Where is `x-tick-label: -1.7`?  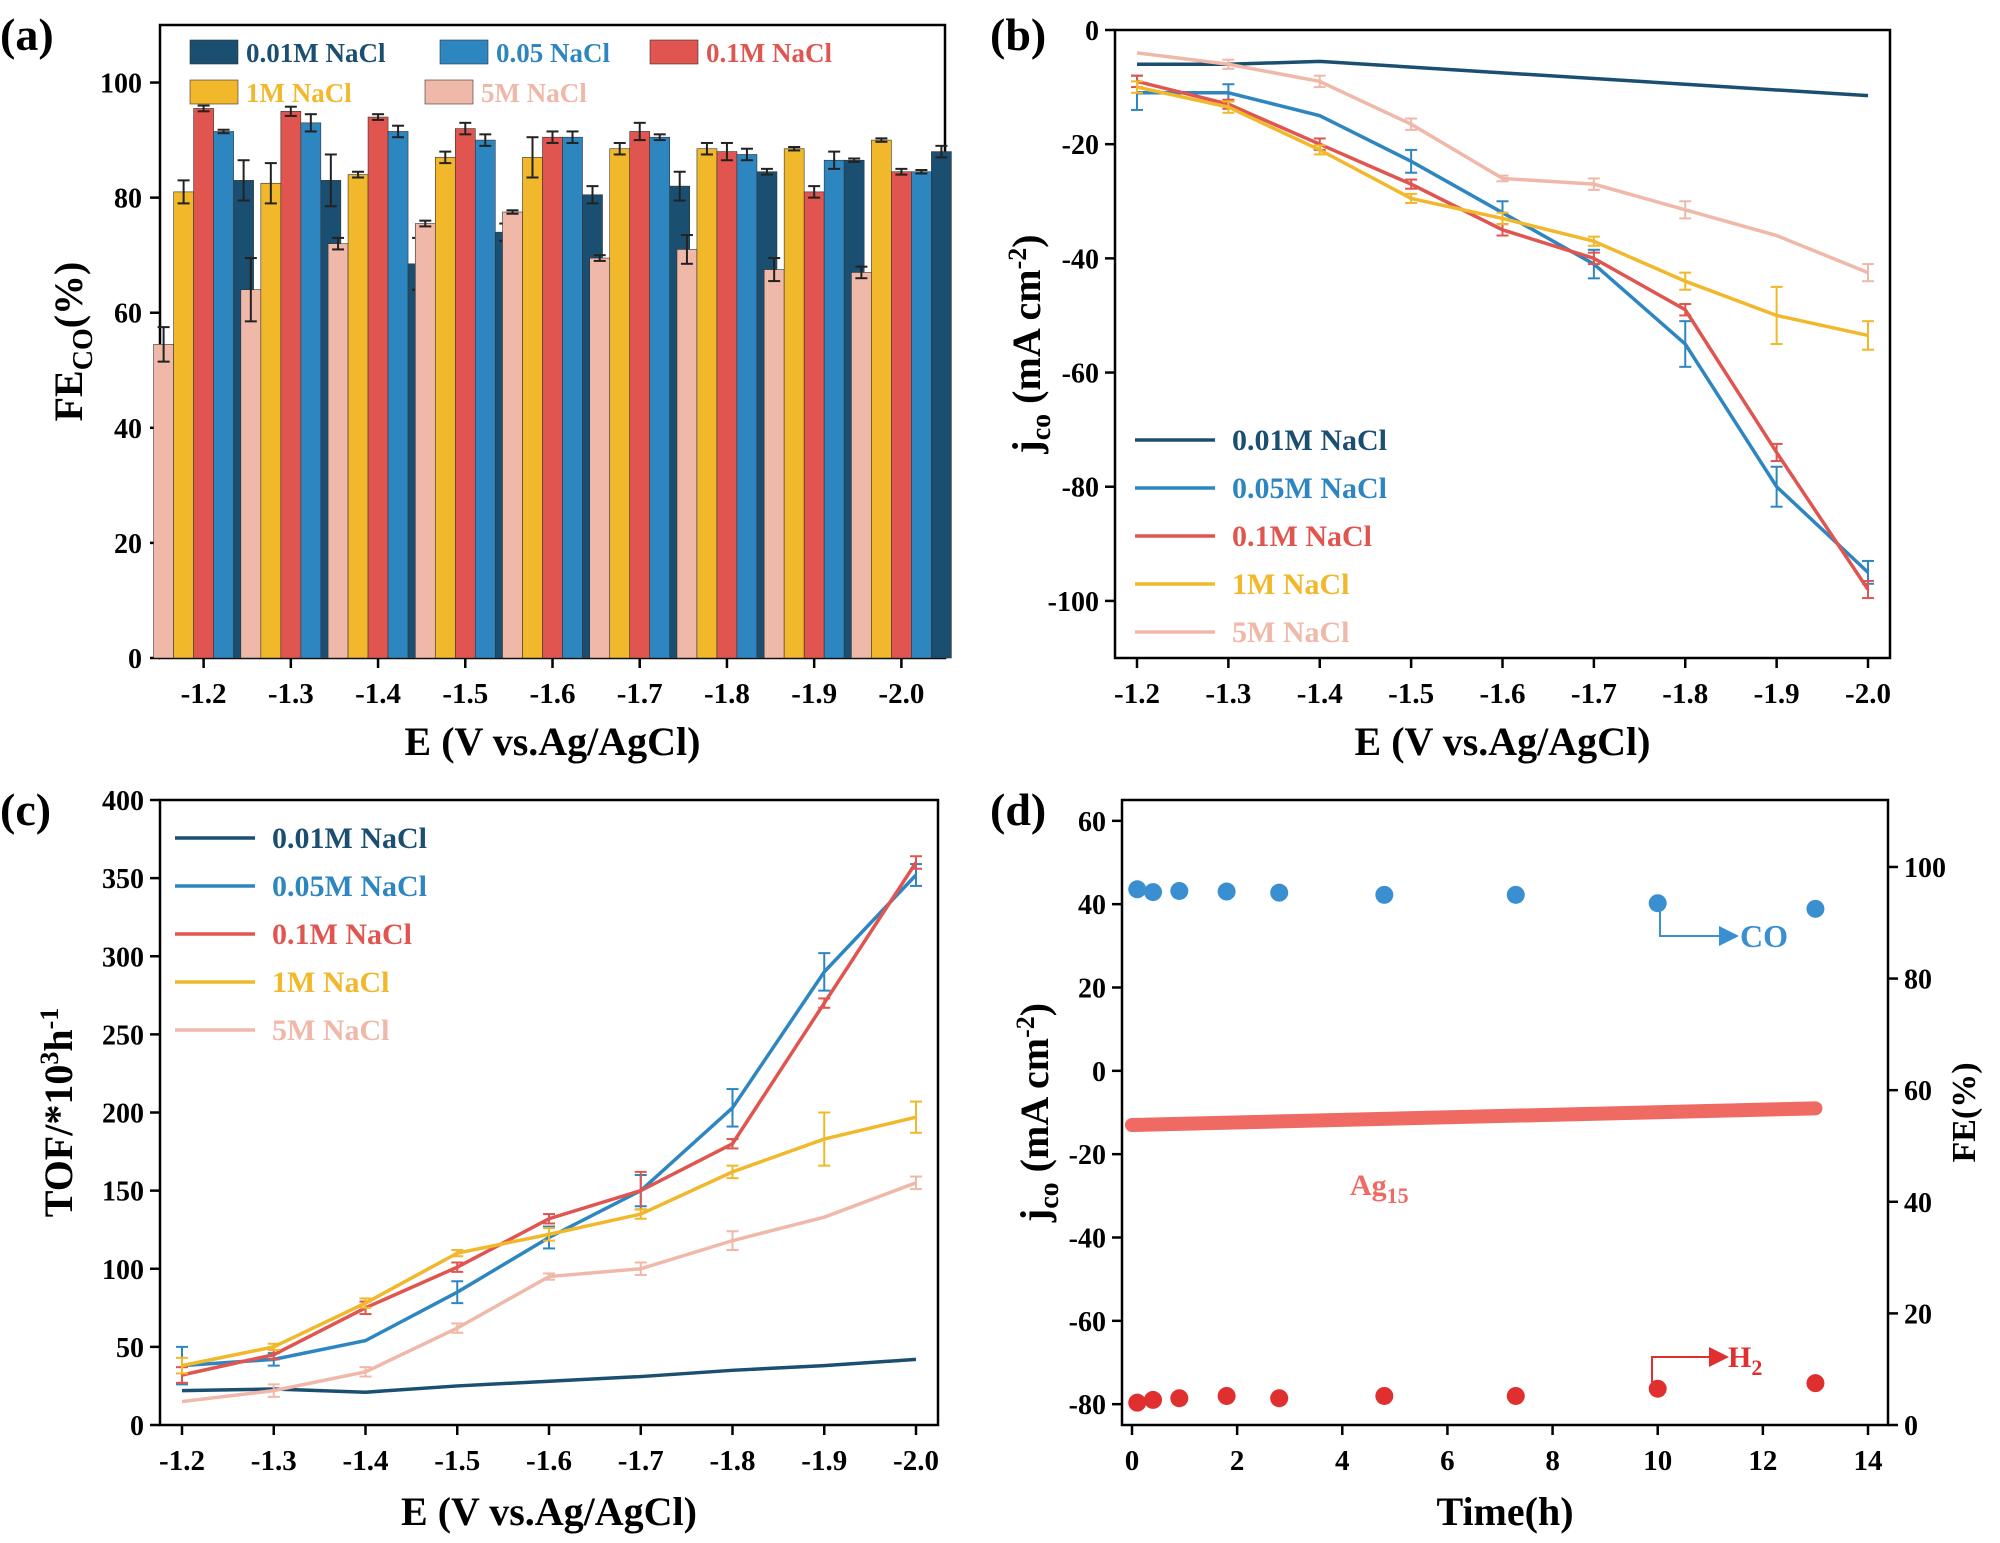 x-tick-label: -1.7 is located at coordinates (641, 1461).